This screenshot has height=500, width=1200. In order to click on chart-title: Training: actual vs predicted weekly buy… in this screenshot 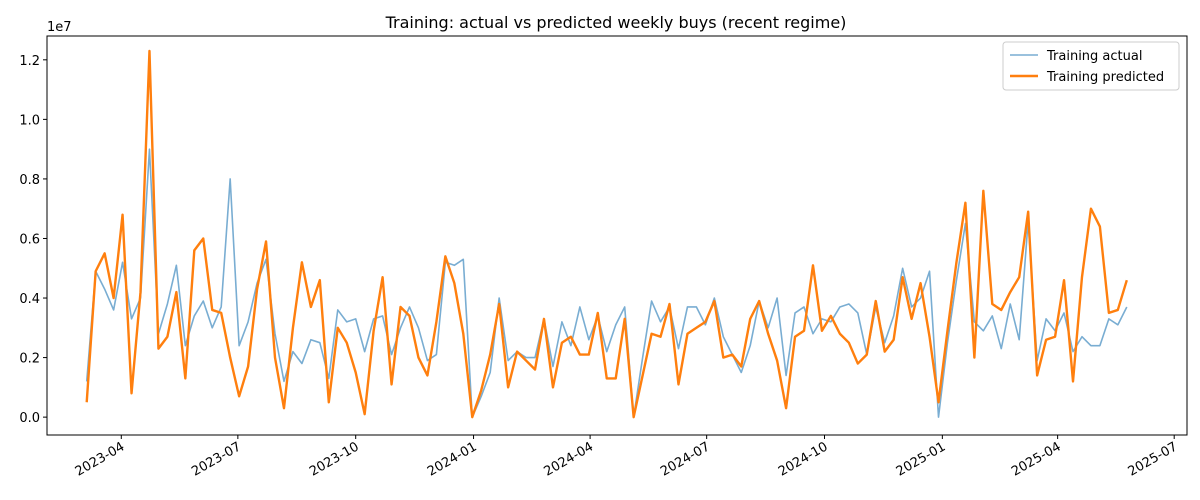, I will do `click(616, 22)`.